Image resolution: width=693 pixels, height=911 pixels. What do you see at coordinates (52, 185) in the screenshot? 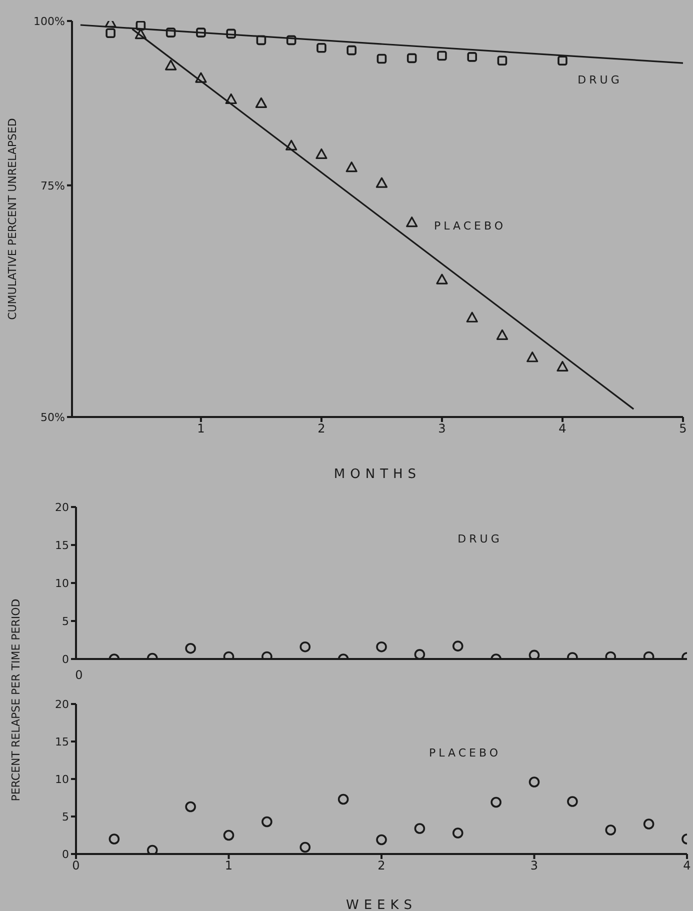
I see `y-tick-label: 75%` at bounding box center [52, 185].